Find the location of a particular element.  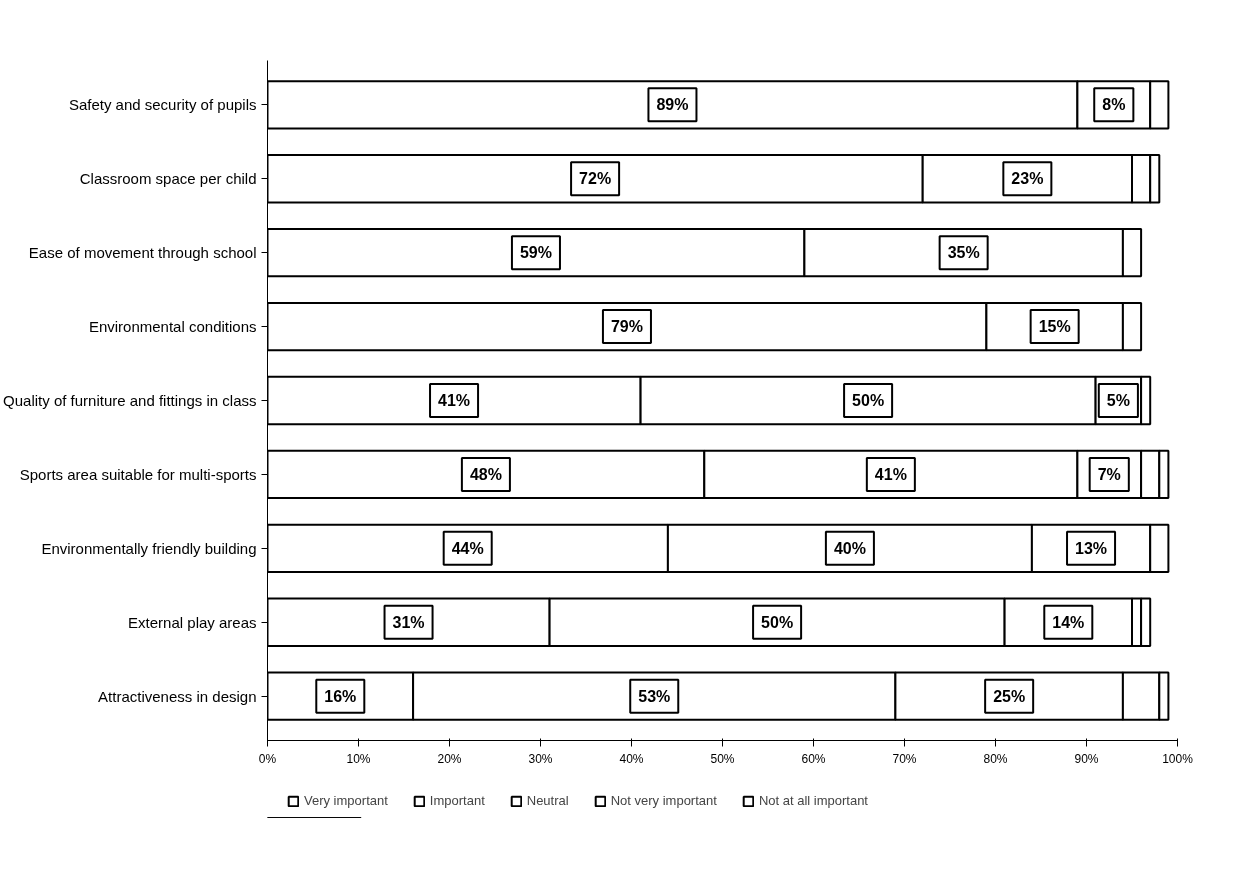

y-tick-label: External play areas is located at coordinates (192, 622).